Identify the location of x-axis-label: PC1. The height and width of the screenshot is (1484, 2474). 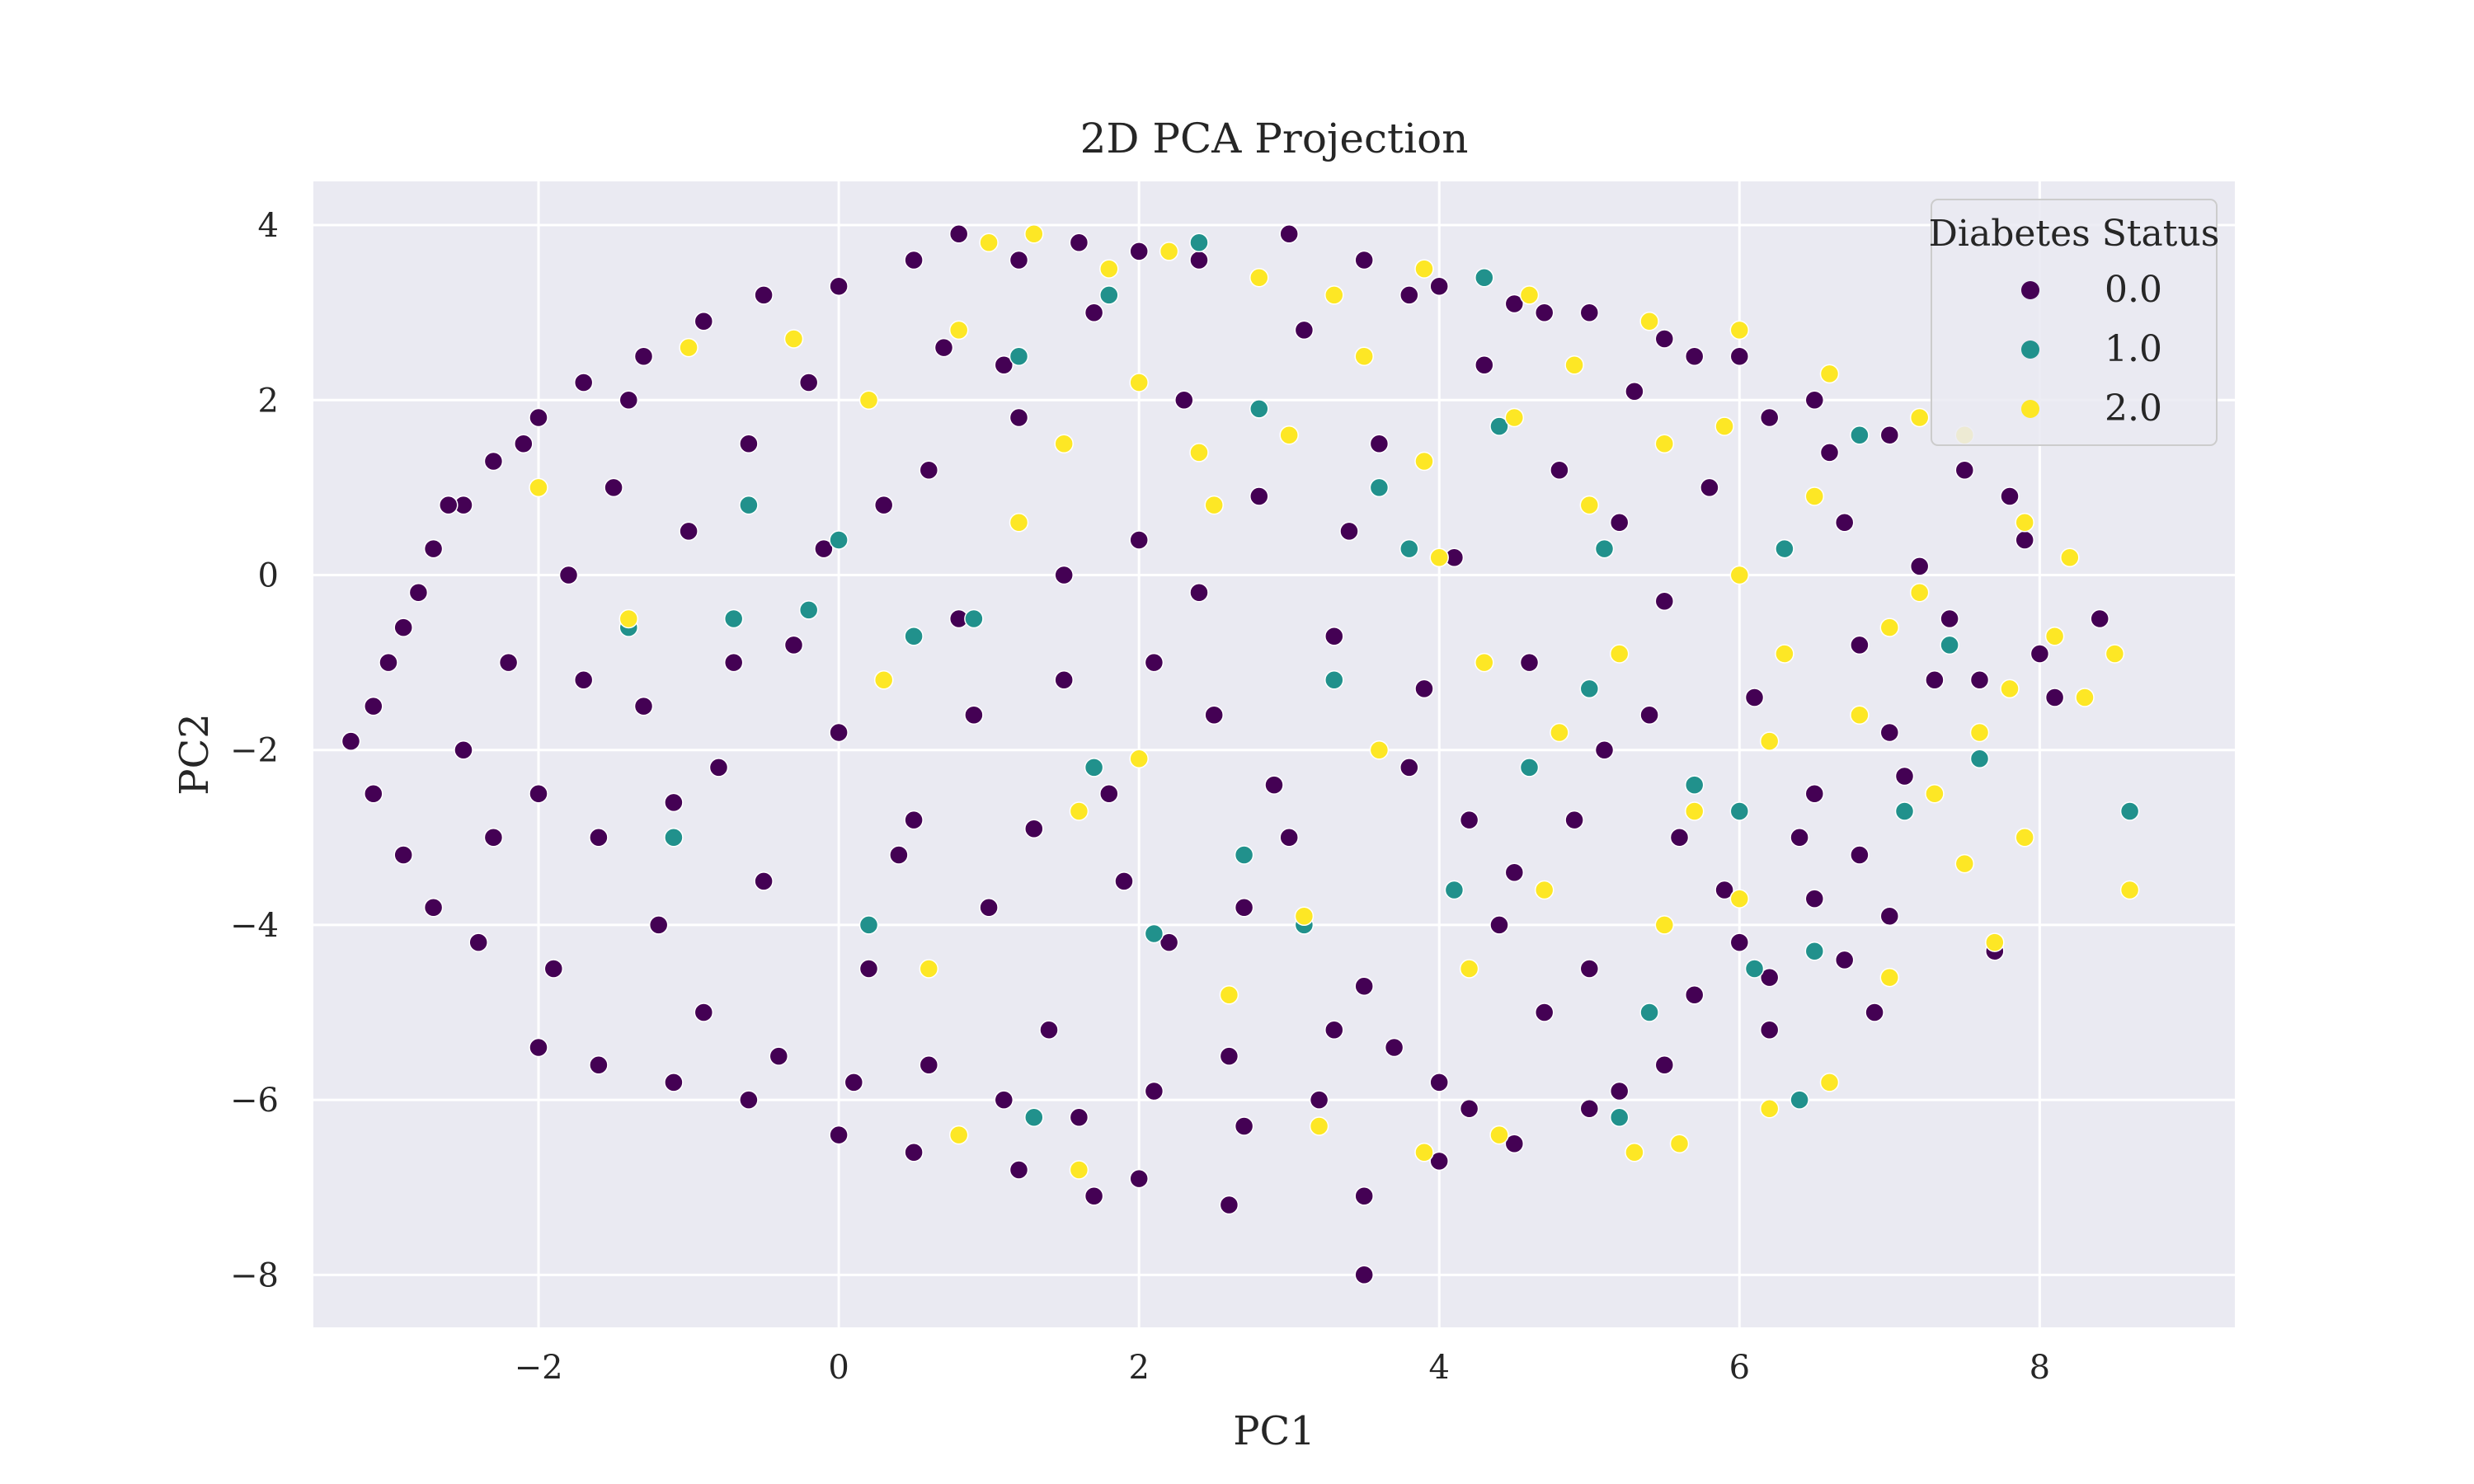
(1274, 1431).